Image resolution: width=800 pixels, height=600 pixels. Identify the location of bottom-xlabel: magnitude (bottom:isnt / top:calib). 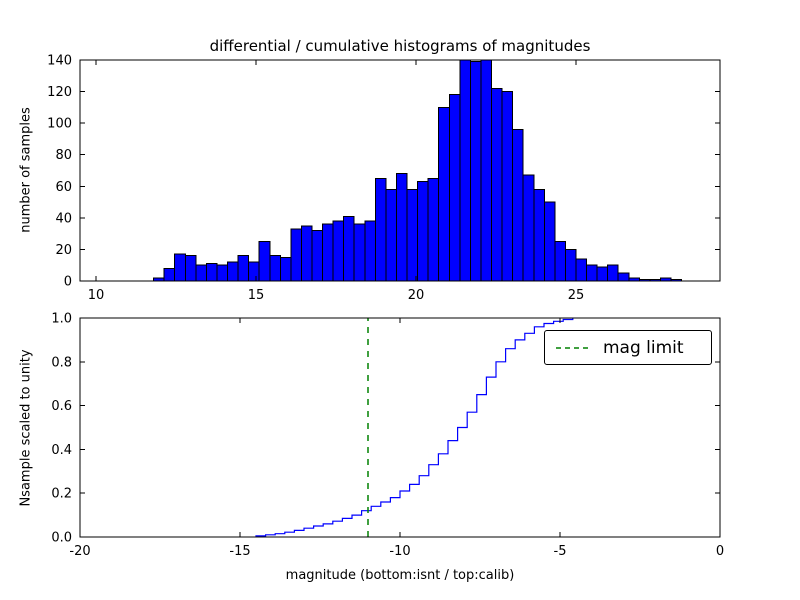
(400, 575).